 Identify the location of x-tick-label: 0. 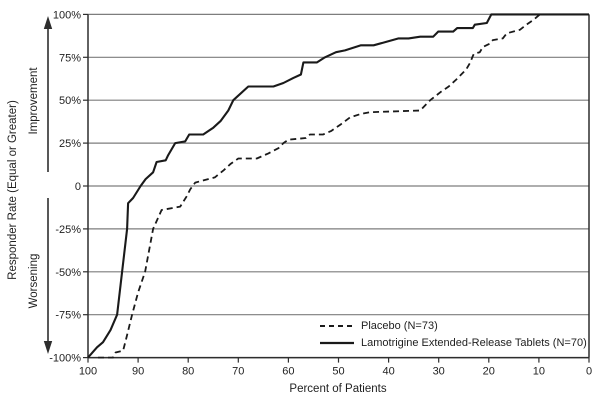
(589, 372).